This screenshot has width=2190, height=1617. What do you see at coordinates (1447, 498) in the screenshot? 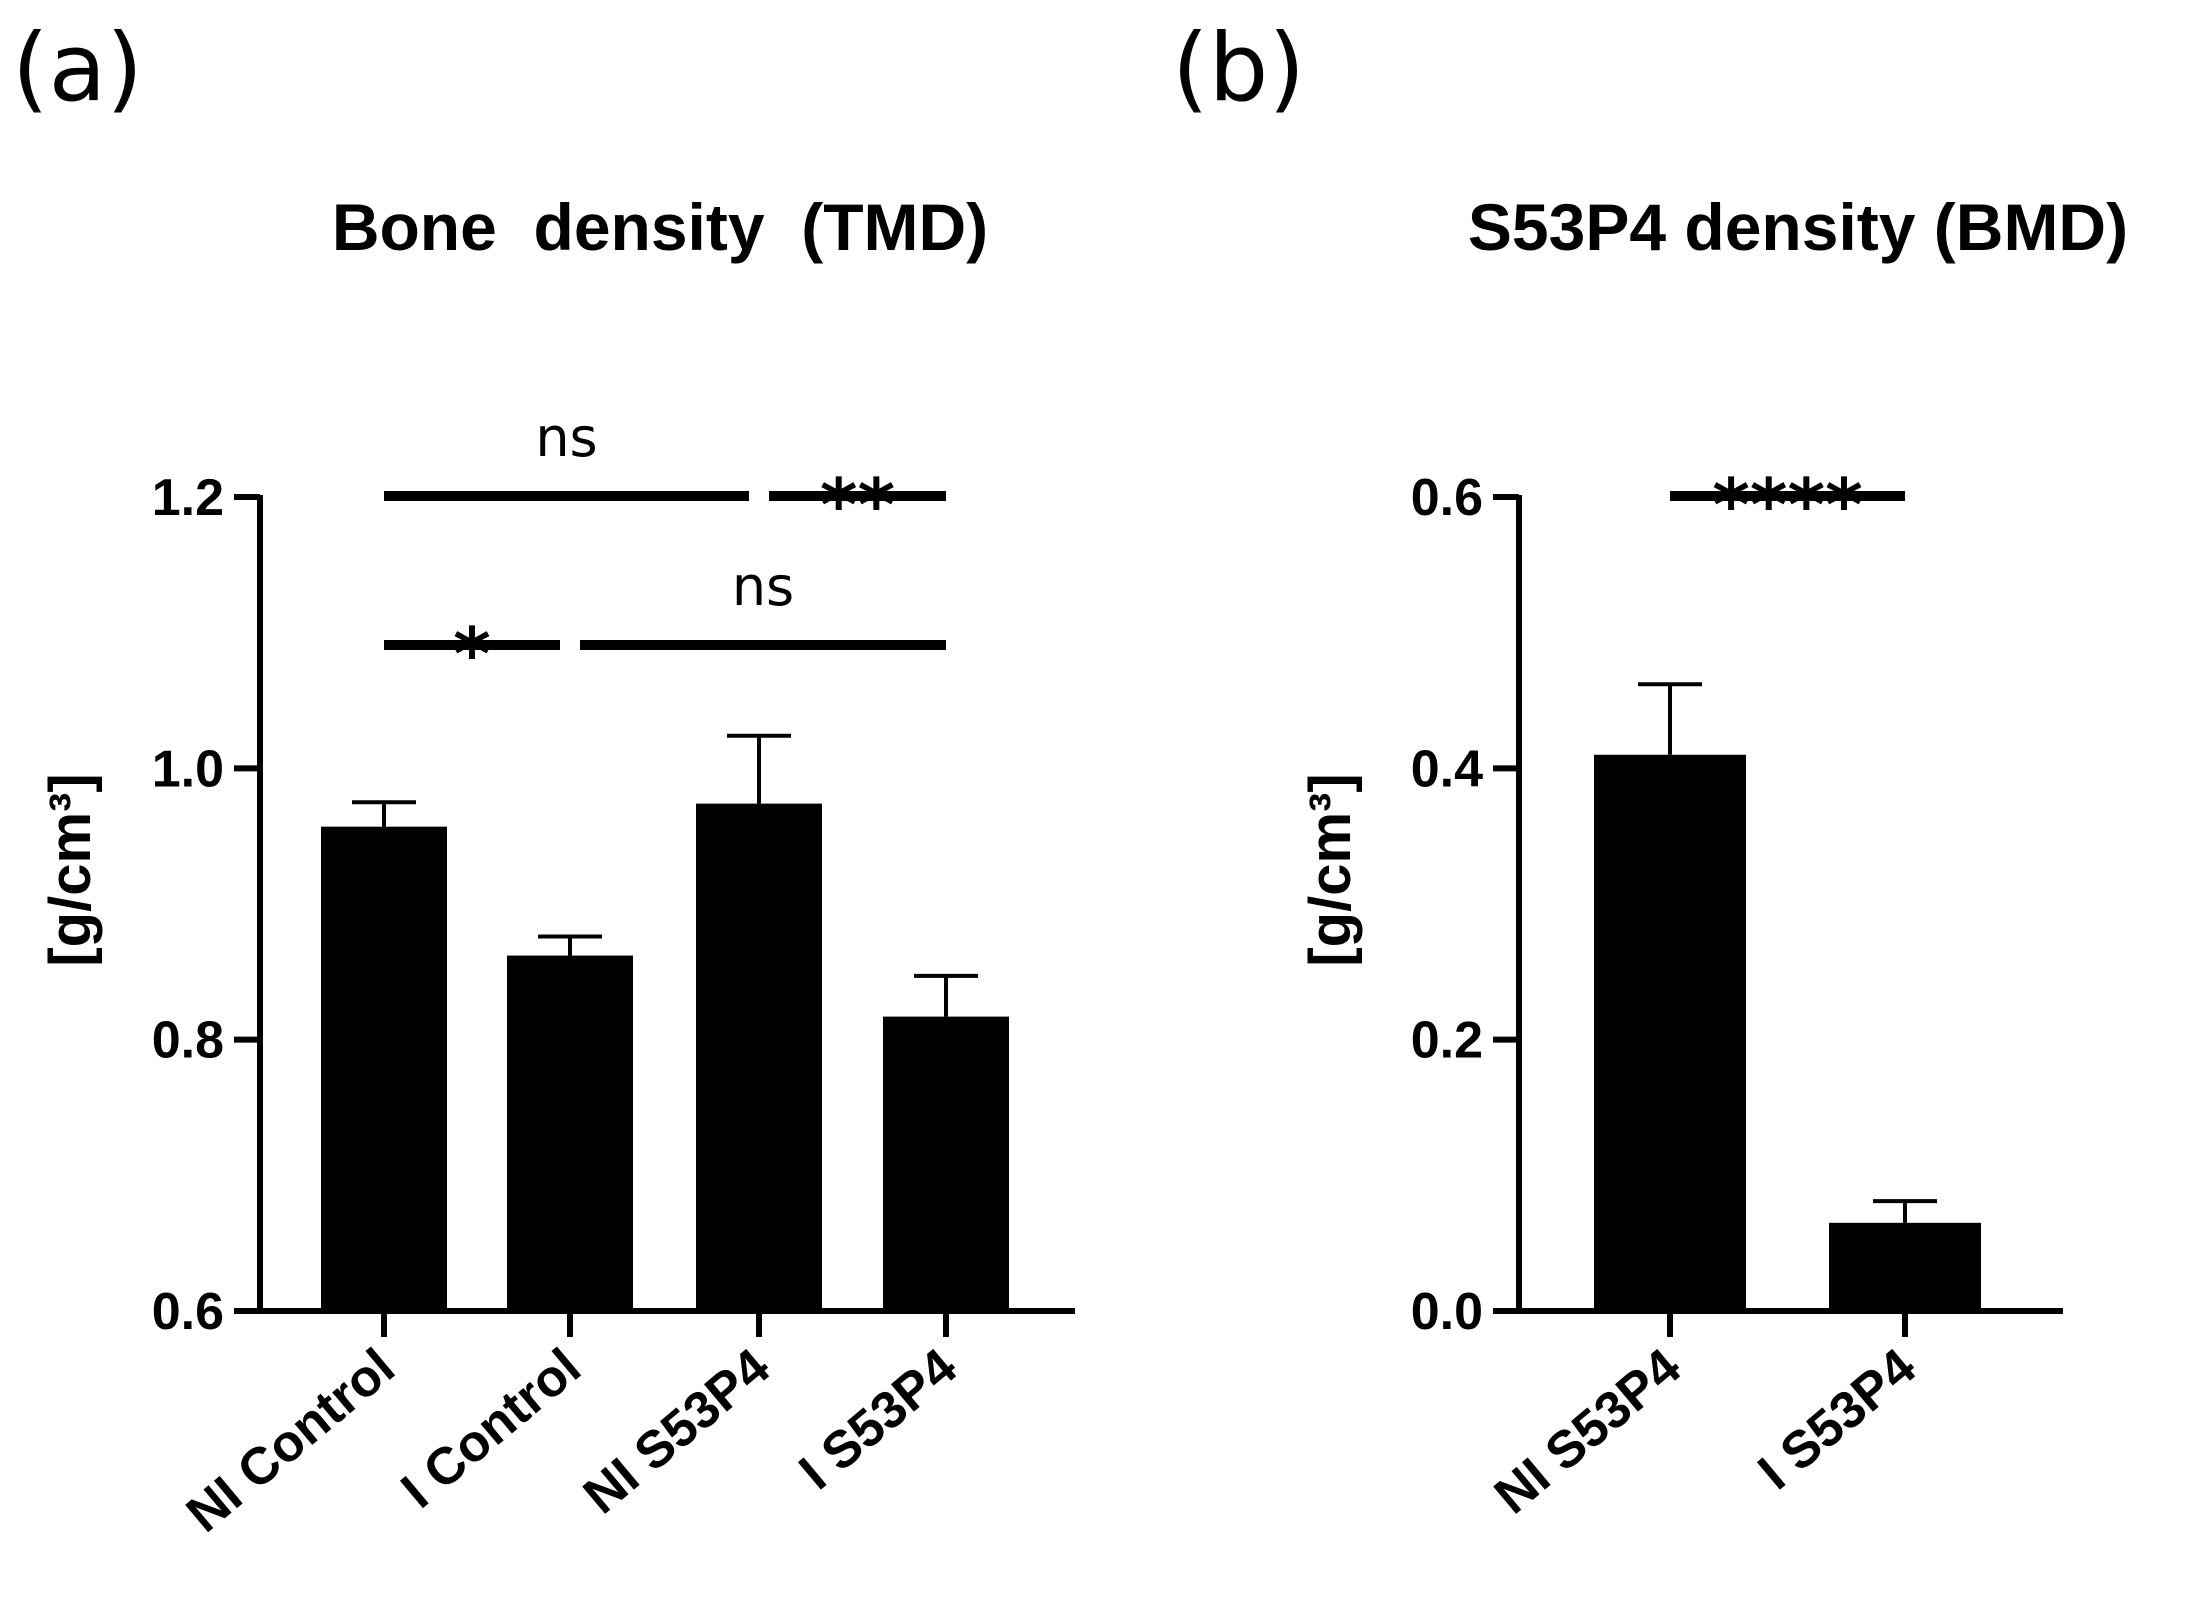
I see `panel-b-y-tick-label: 0.6` at bounding box center [1447, 498].